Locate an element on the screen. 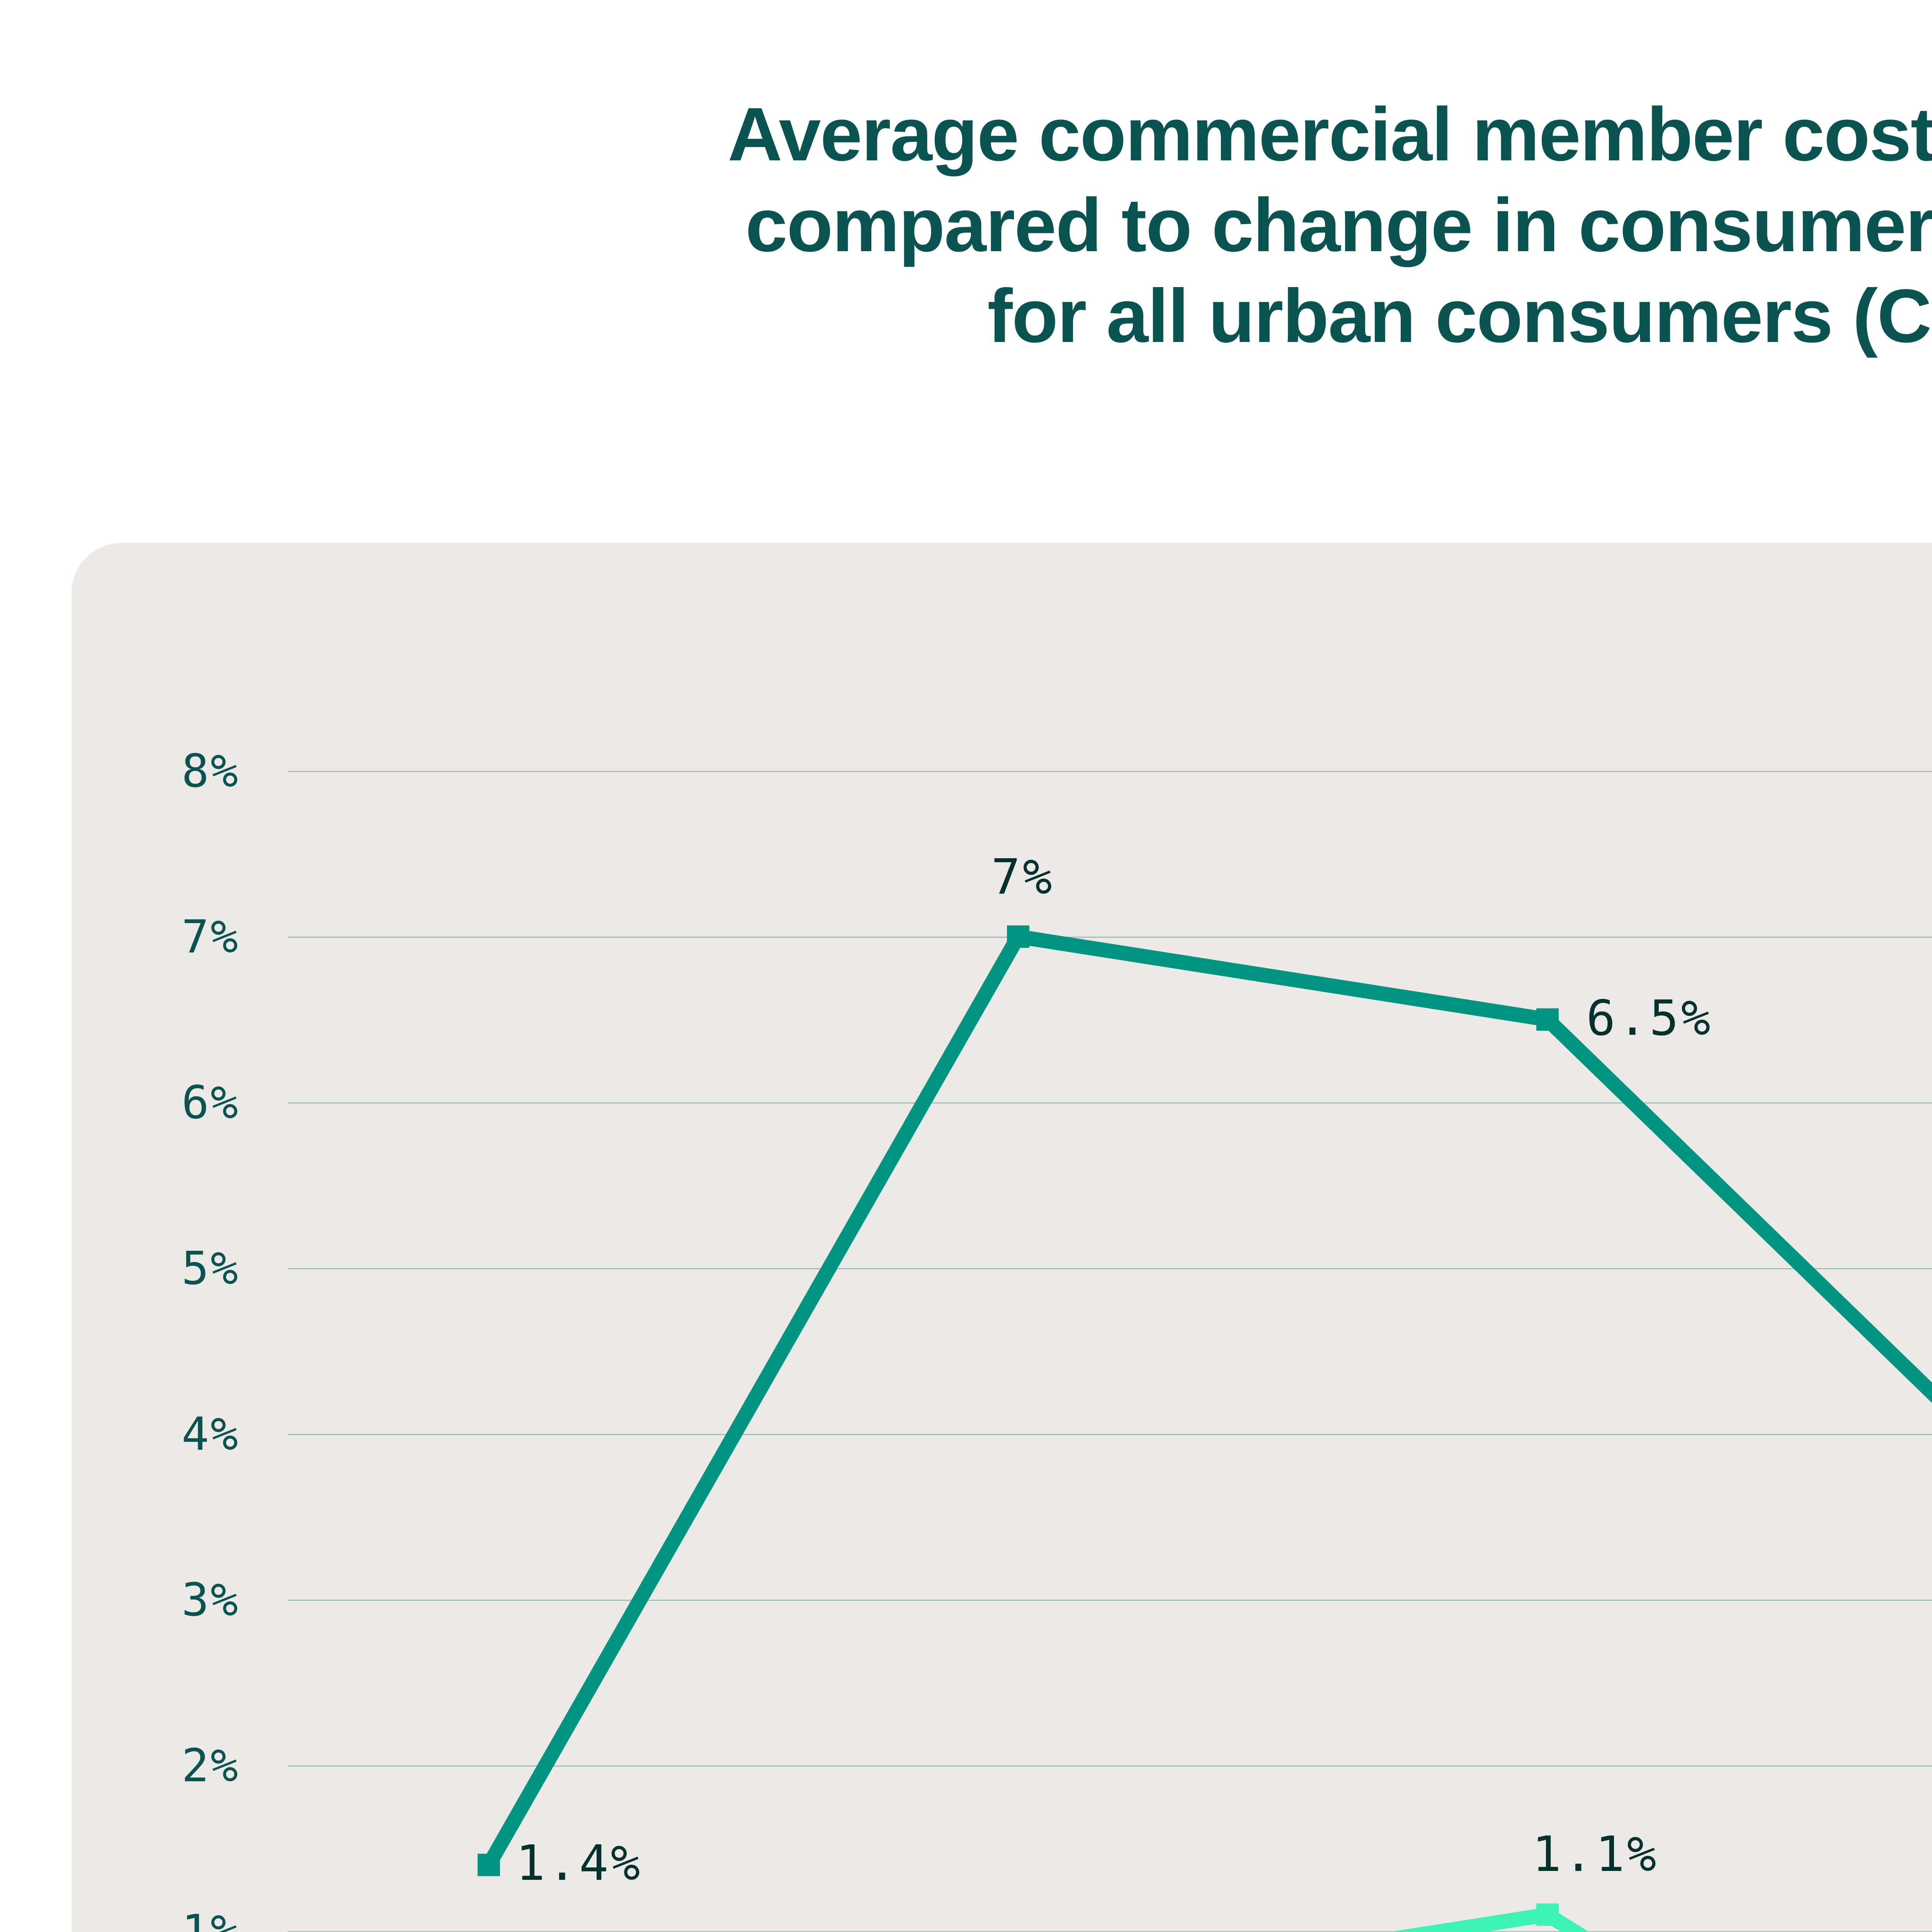 This screenshot has height=1932, width=1932. y-tick-label-2: 2% is located at coordinates (211, 1766).